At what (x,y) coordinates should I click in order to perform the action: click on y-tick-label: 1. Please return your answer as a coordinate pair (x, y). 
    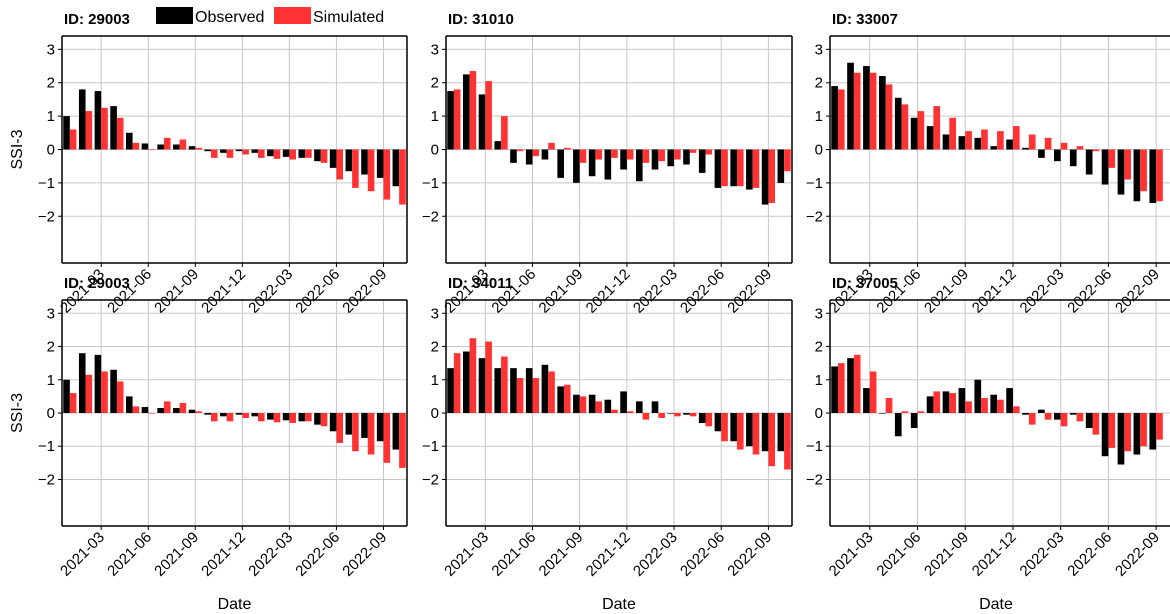
    Looking at the image, I should click on (435, 380).